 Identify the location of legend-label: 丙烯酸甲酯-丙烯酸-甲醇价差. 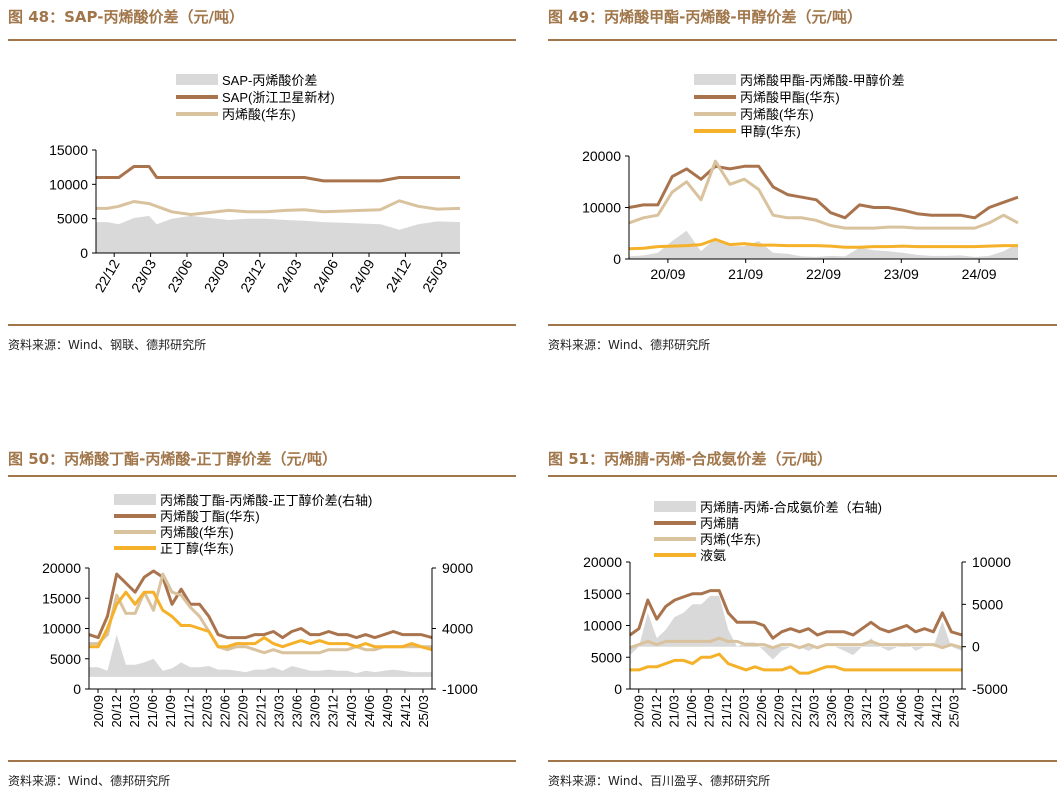
(822, 80).